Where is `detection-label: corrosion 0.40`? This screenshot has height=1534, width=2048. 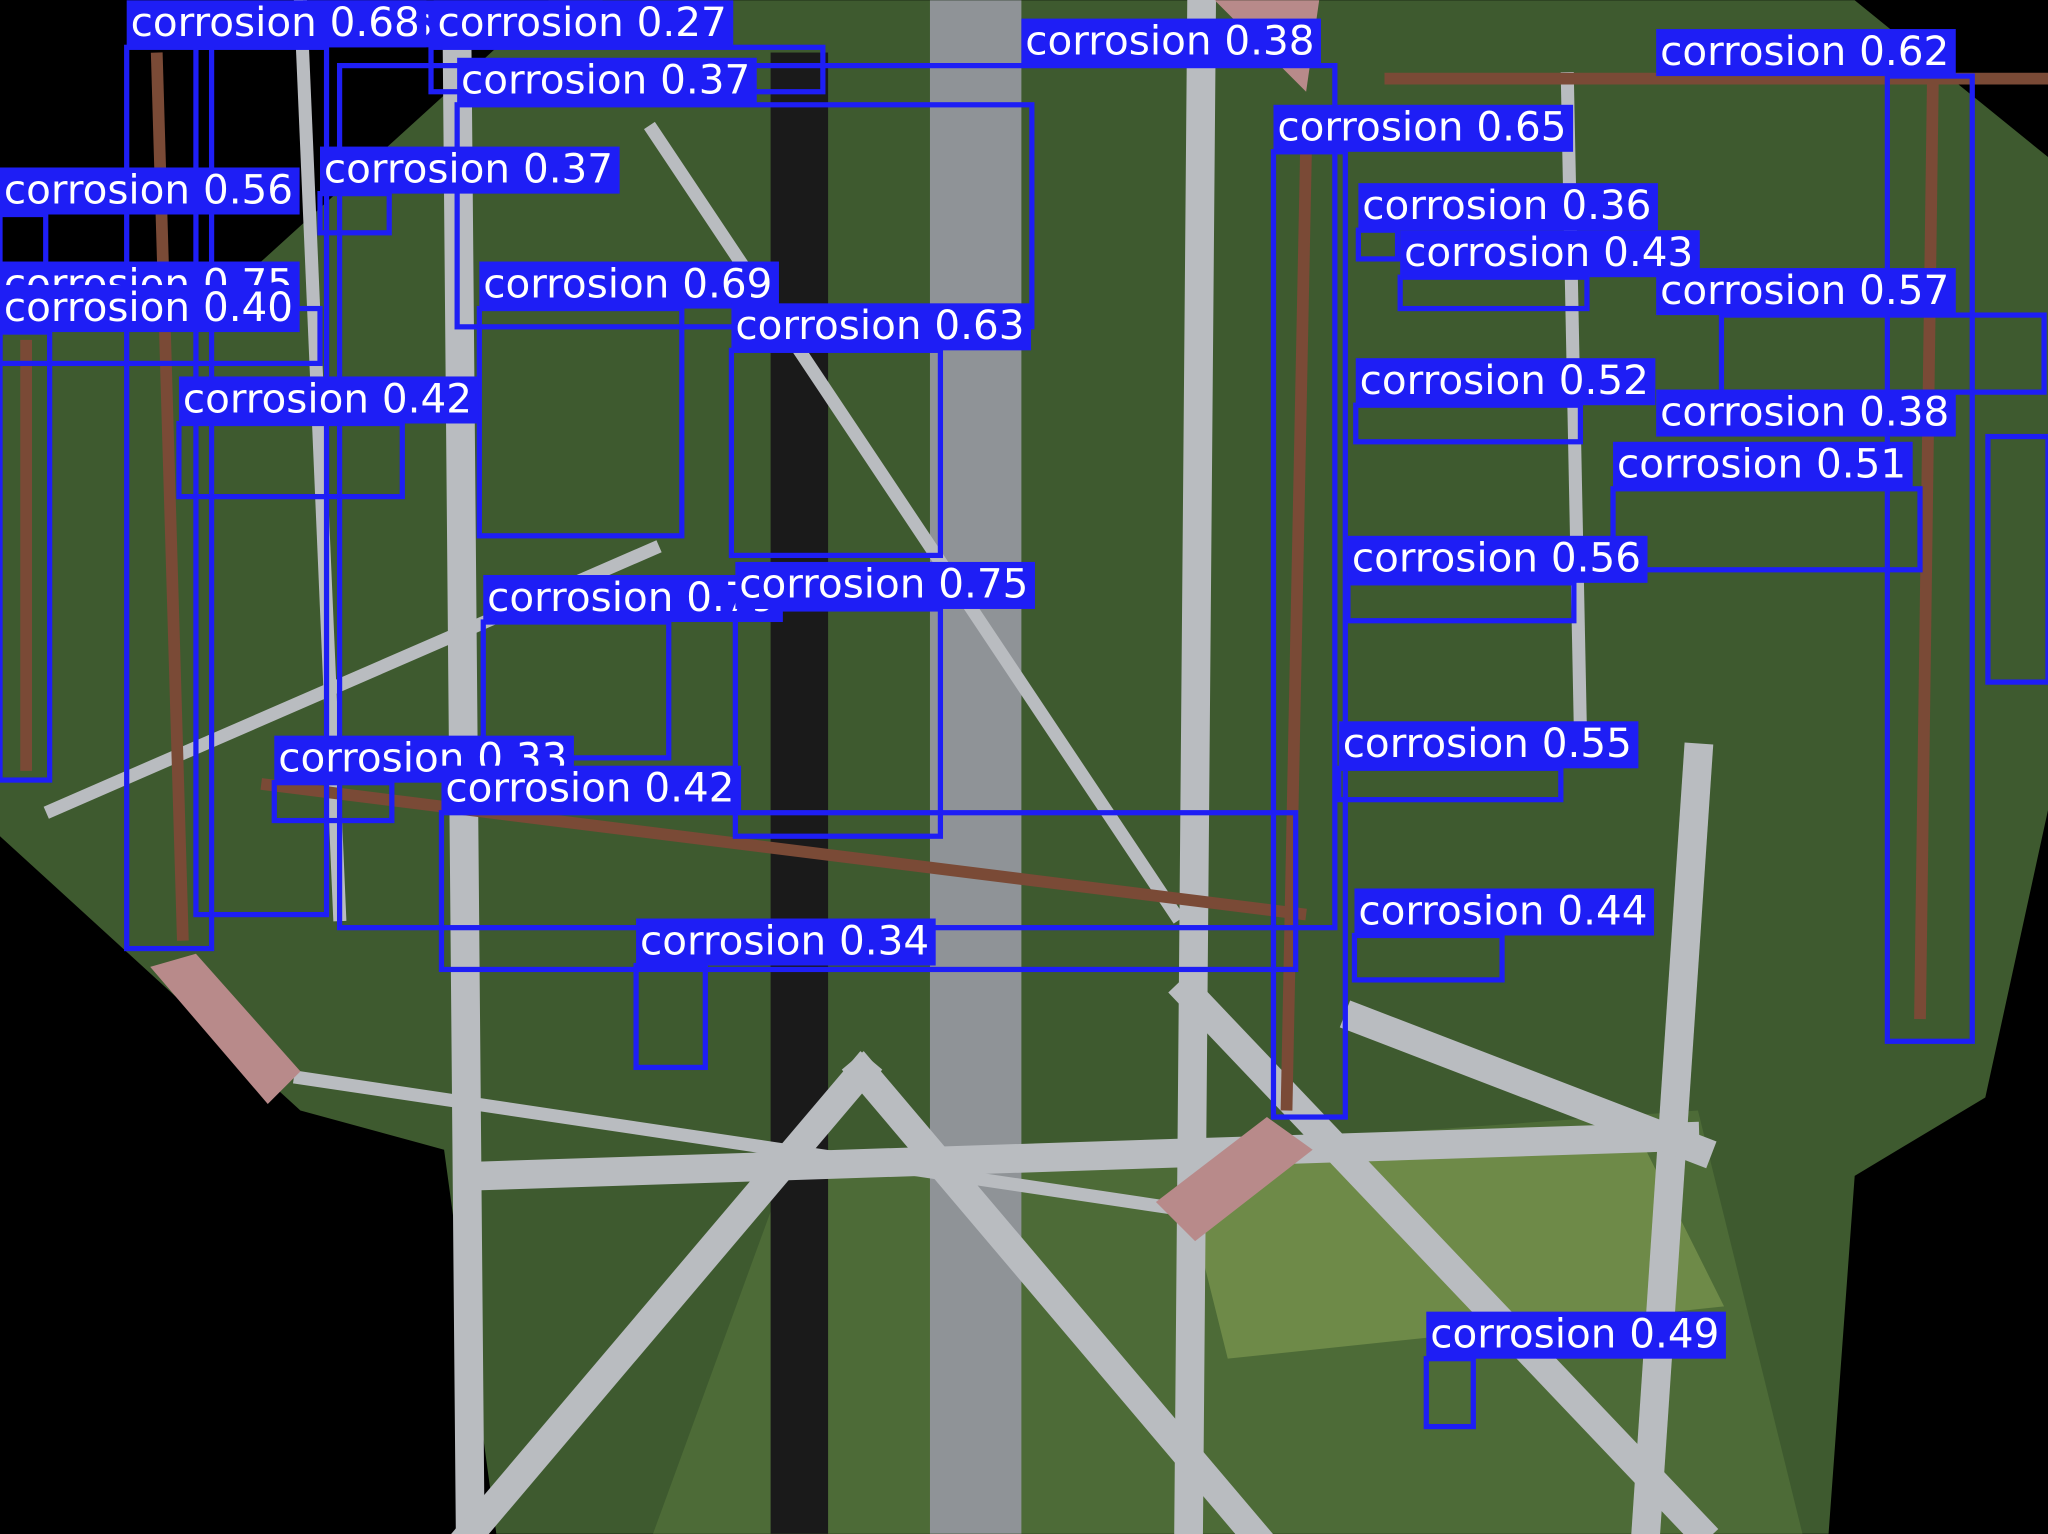 detection-label: corrosion 0.40 is located at coordinates (148, 307).